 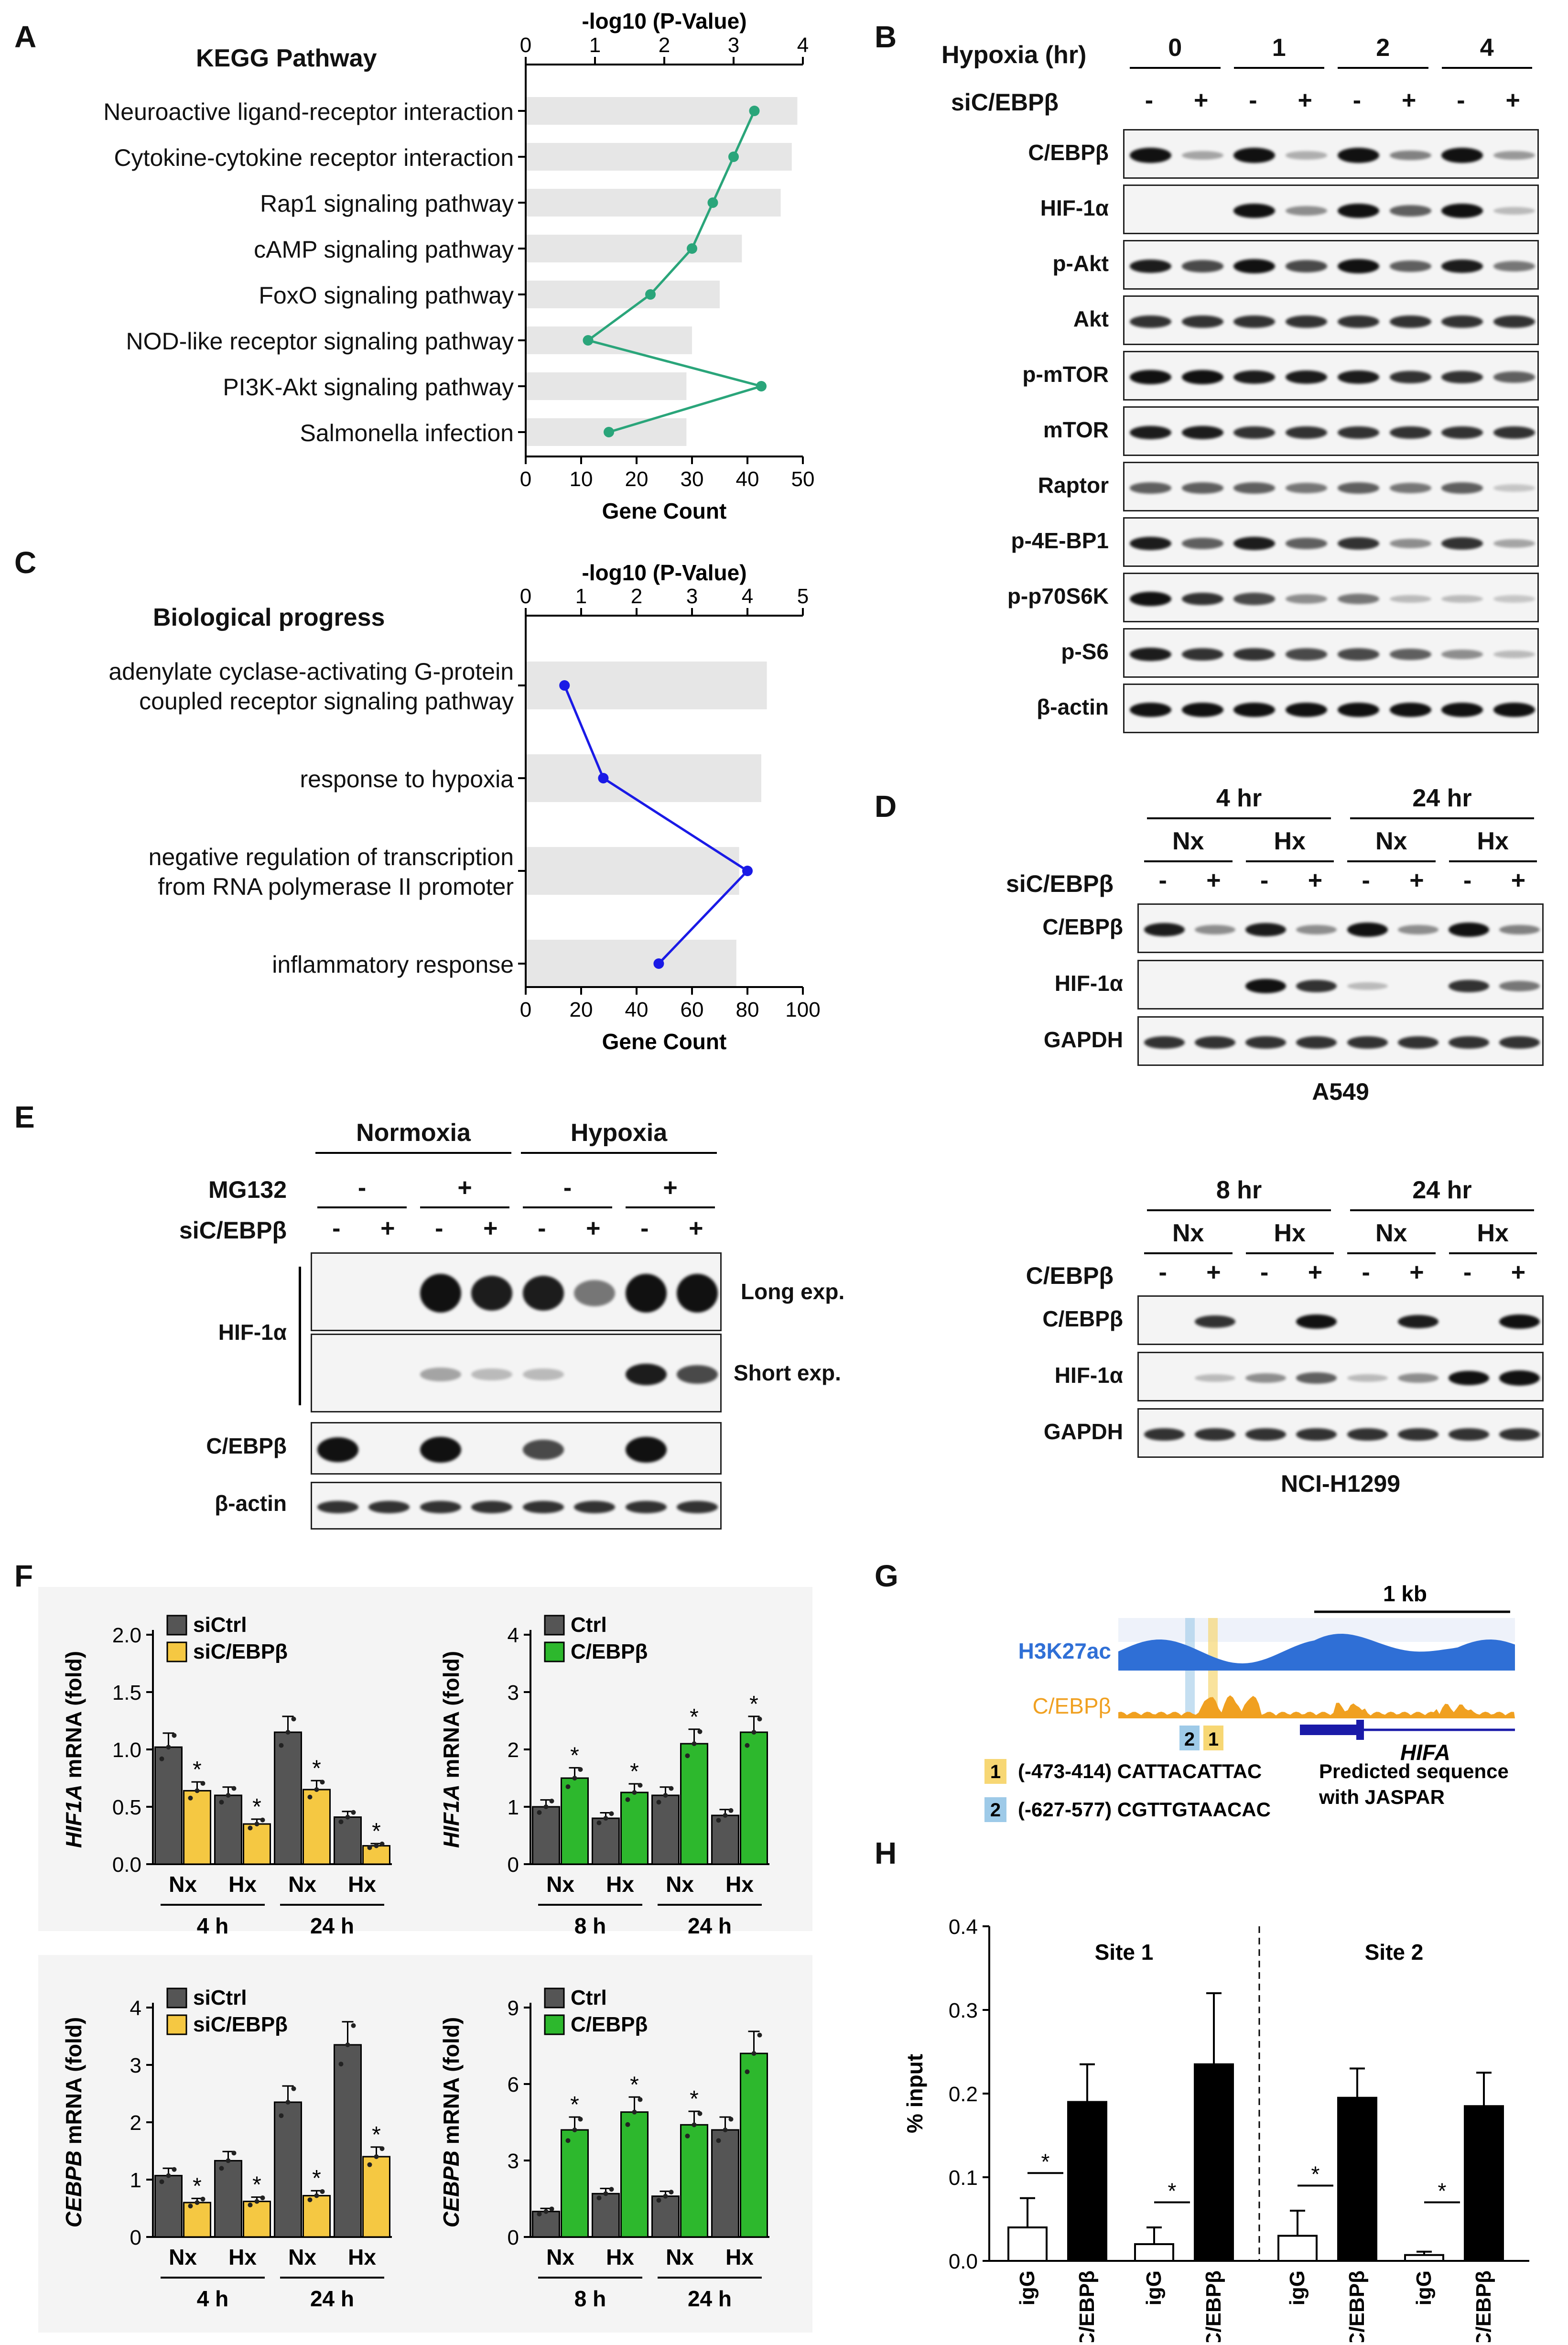 I want to click on y-tick-label: 0.0, so click(x=963, y=2261).